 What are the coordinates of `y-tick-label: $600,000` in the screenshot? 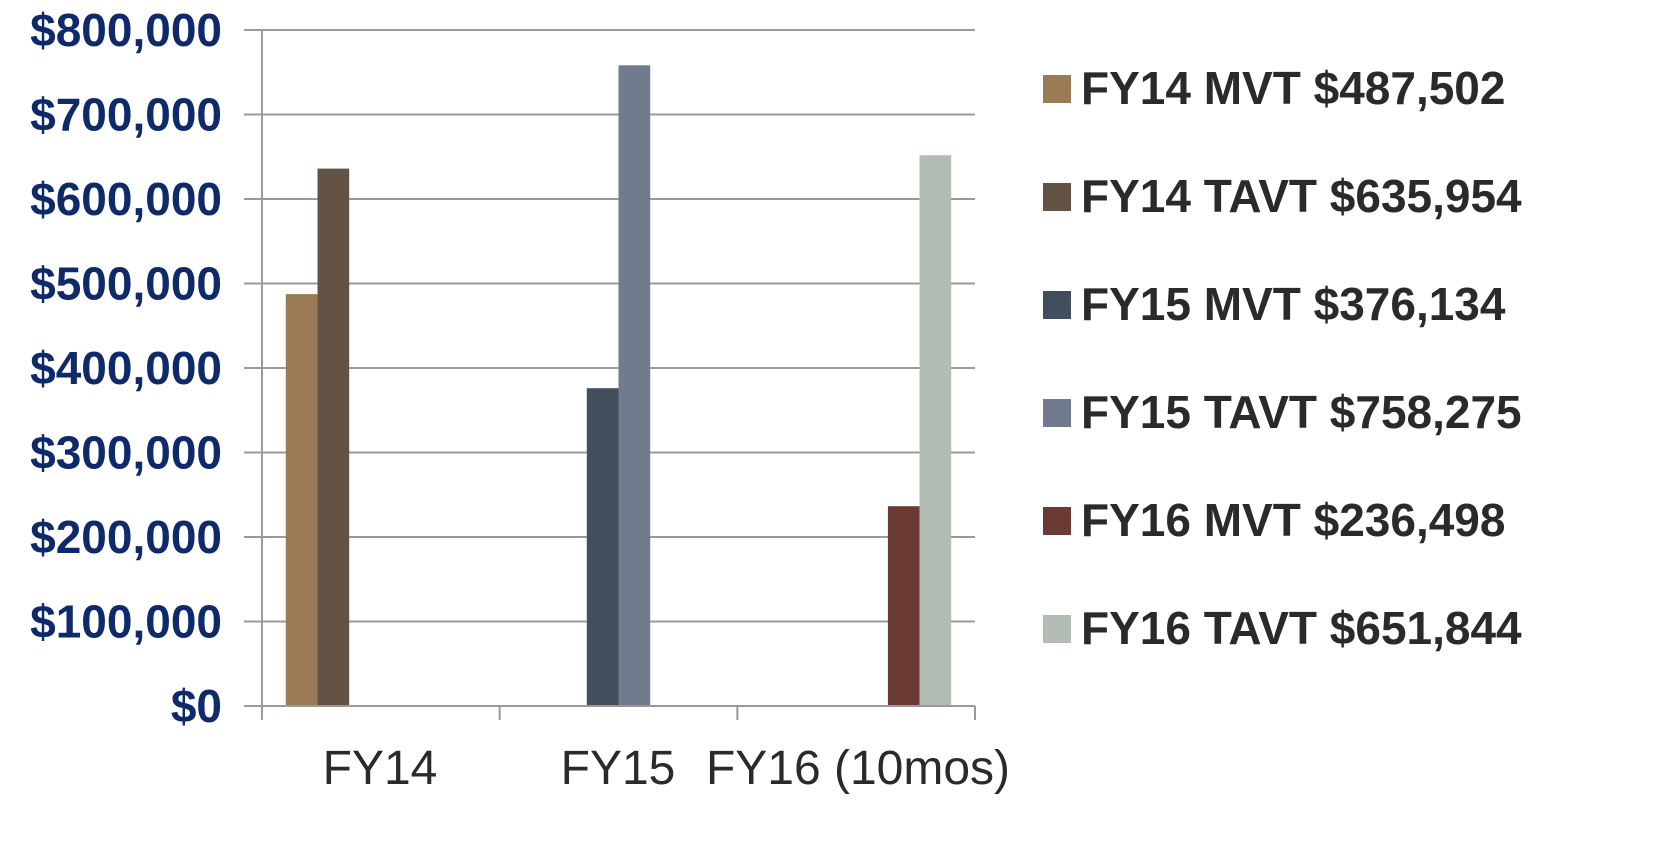 It's located at (126, 199).